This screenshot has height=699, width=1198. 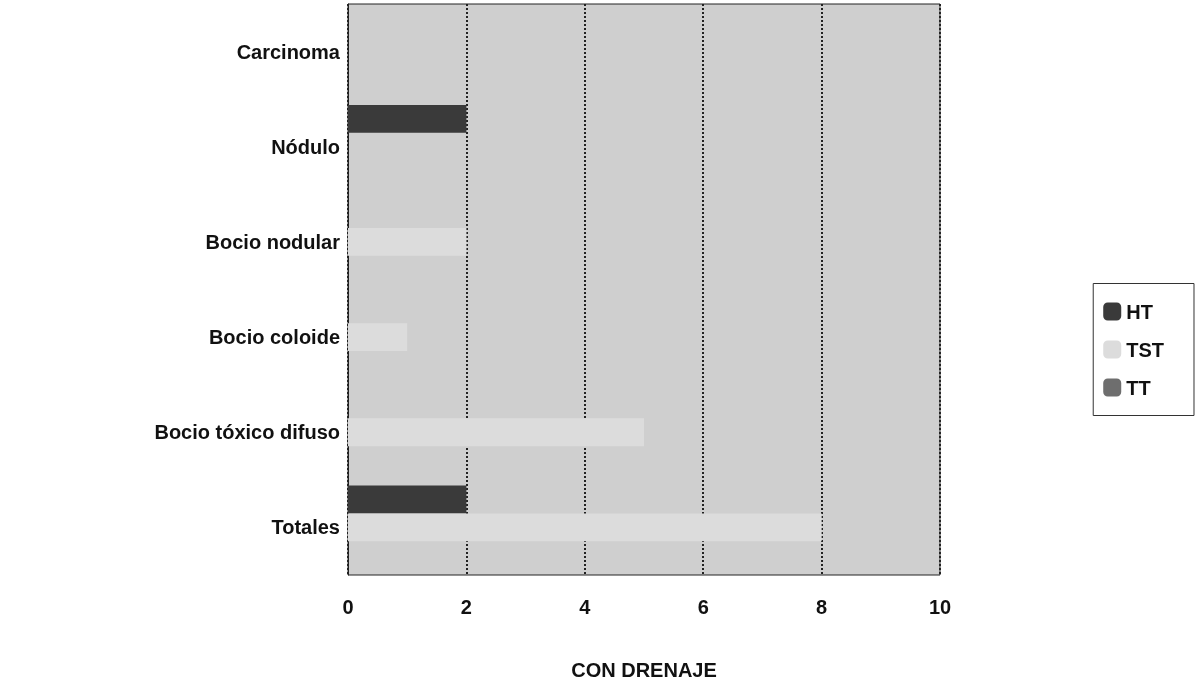 I want to click on x-axis-title: CON DRENAJE, so click(x=644, y=670).